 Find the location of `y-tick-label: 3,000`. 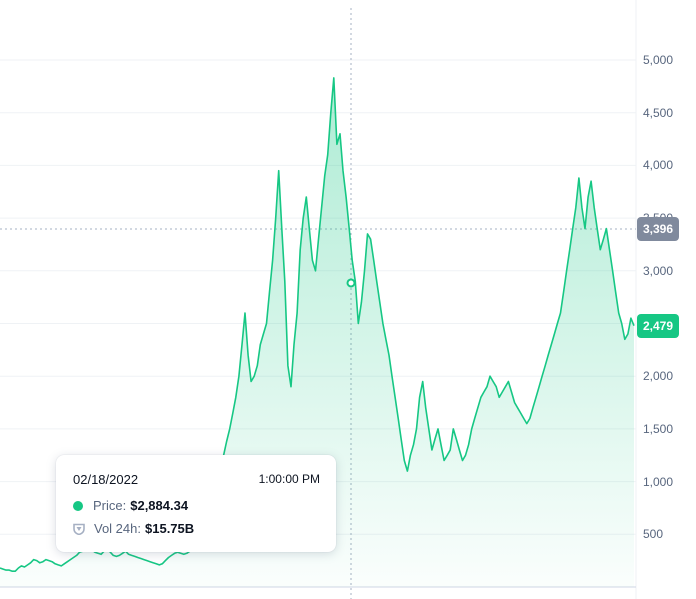

y-tick-label: 3,000 is located at coordinates (658, 270).